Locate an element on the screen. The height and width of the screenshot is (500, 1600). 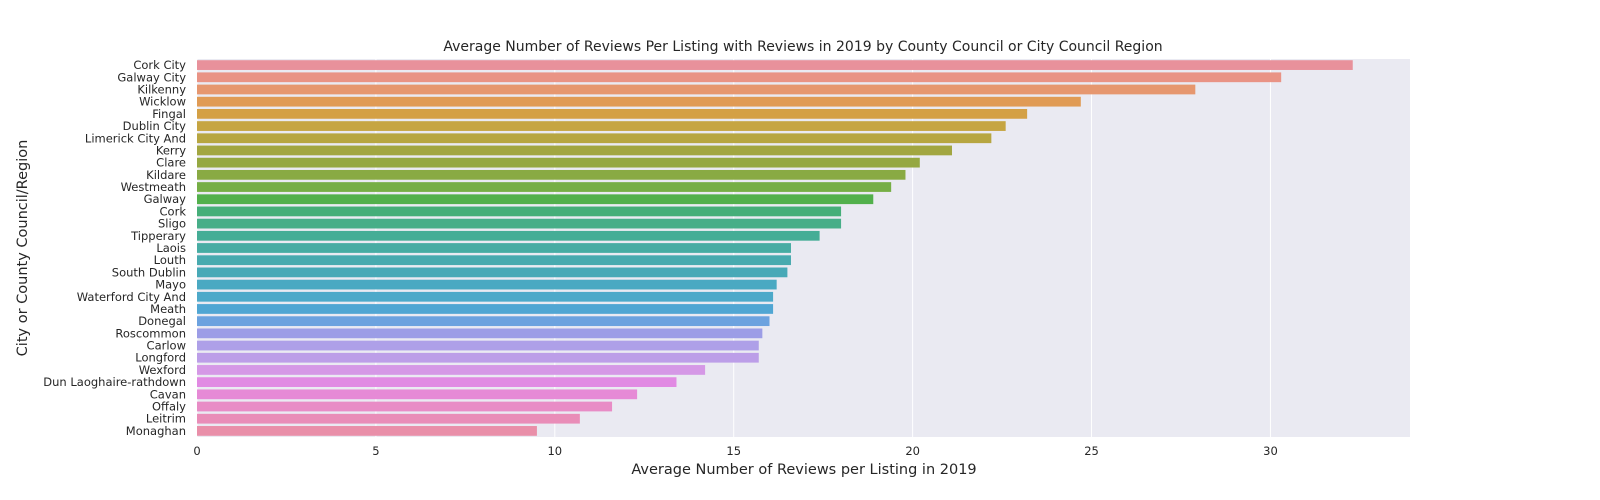
y-tick-label: Limerick City And is located at coordinates (135, 138).